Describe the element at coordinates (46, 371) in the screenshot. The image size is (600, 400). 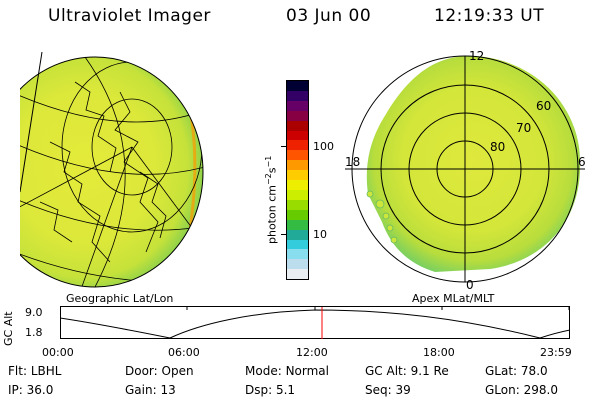
I see `info-flt-value: LBHL` at that location.